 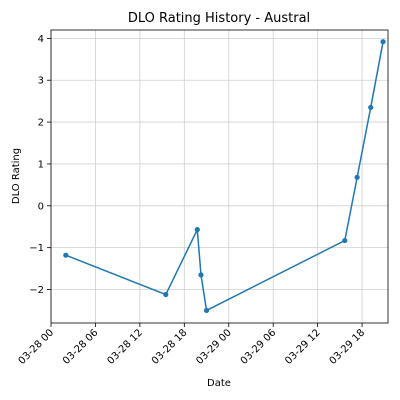 What do you see at coordinates (16, 176) in the screenshot?
I see `y-axis-label: DLO Rating` at bounding box center [16, 176].